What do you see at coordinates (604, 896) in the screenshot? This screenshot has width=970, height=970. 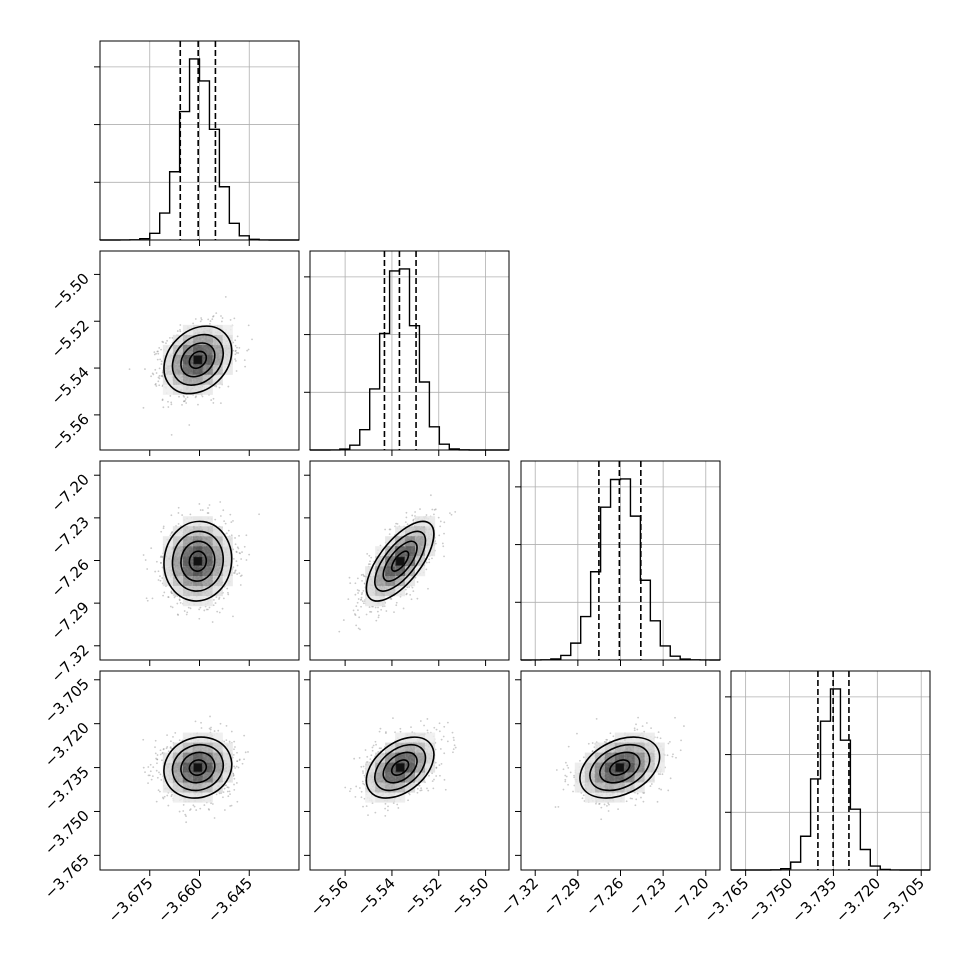 I see `x-tick-label-param3: −7.26` at bounding box center [604, 896].